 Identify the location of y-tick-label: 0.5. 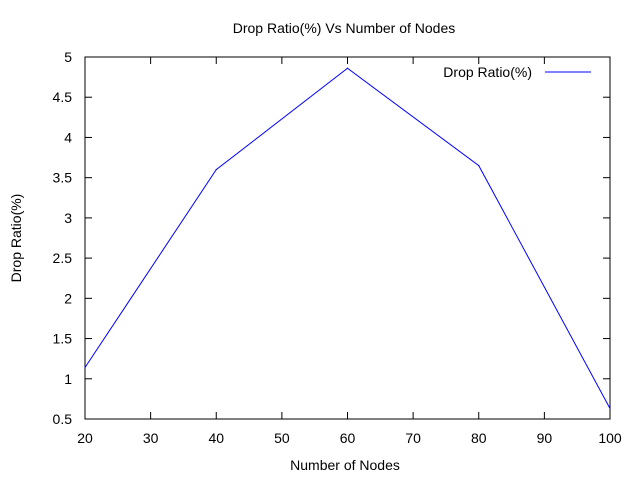
(63, 419).